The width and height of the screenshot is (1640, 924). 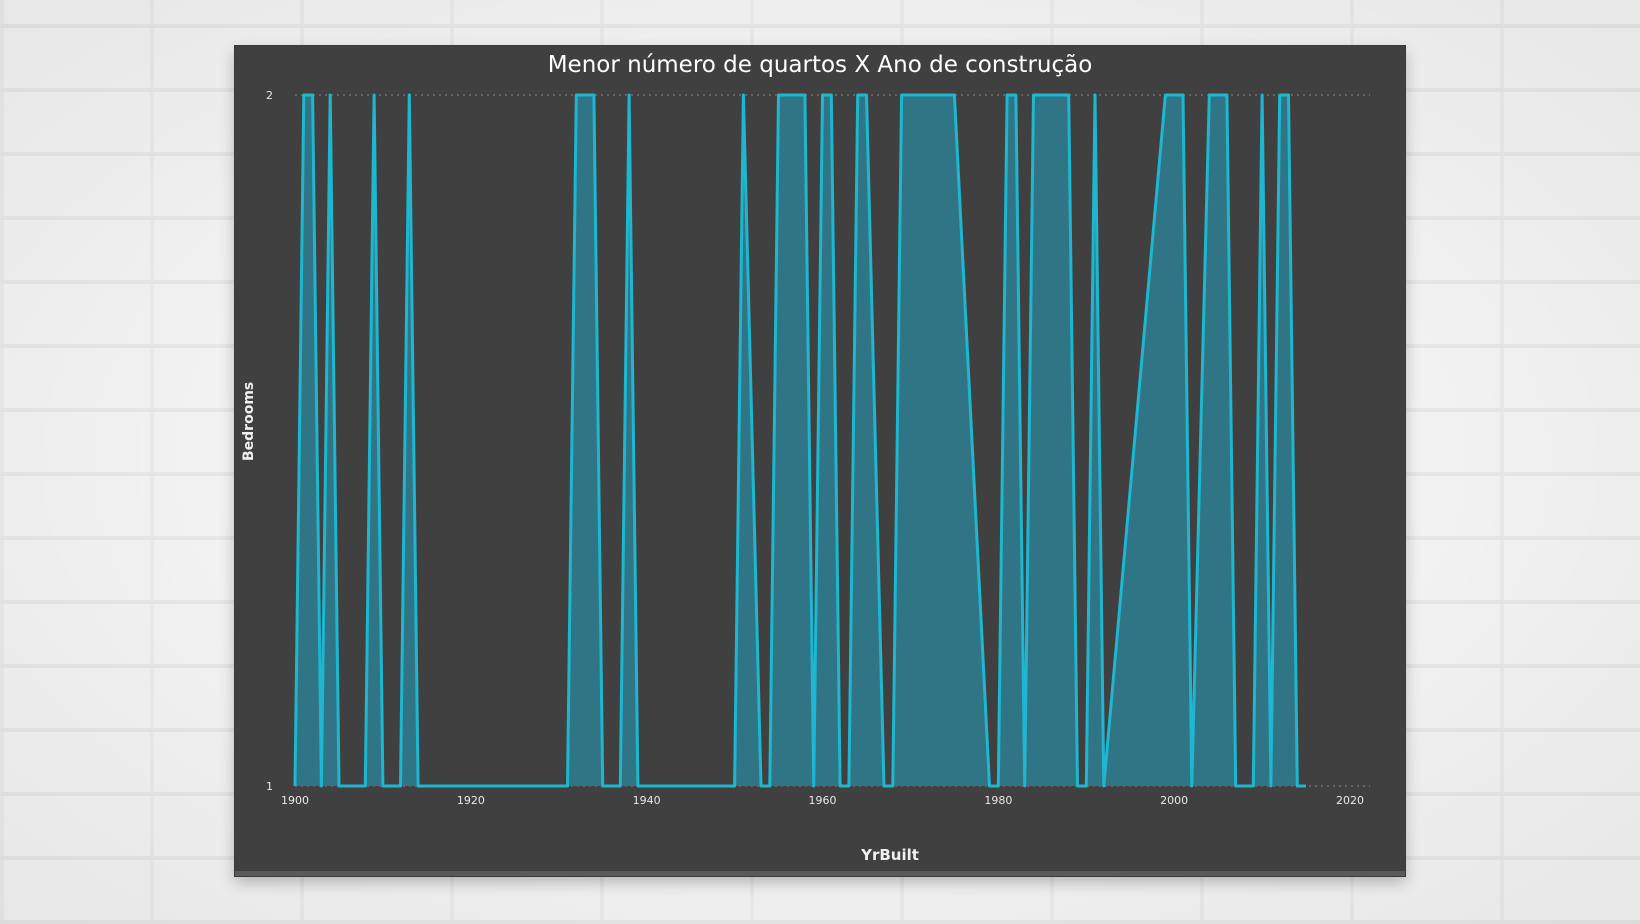 I want to click on x-tick-label-1900: 1900, so click(x=295, y=800).